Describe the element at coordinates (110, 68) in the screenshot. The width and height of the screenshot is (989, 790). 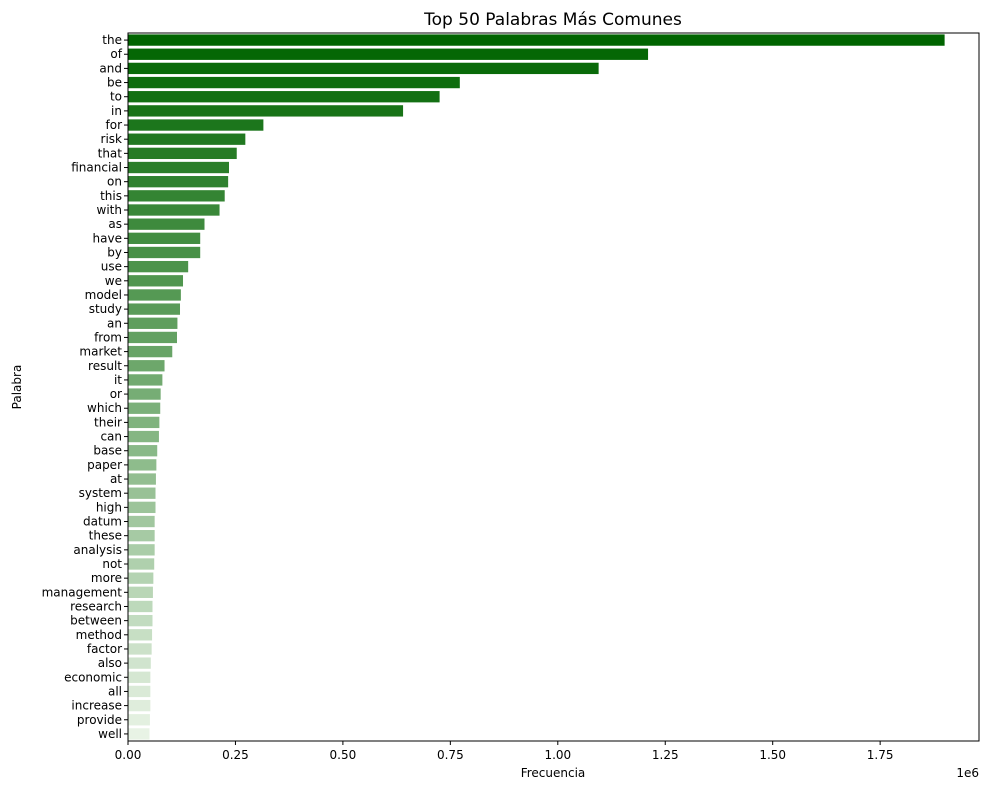
I see `y-tick-label: and` at that location.